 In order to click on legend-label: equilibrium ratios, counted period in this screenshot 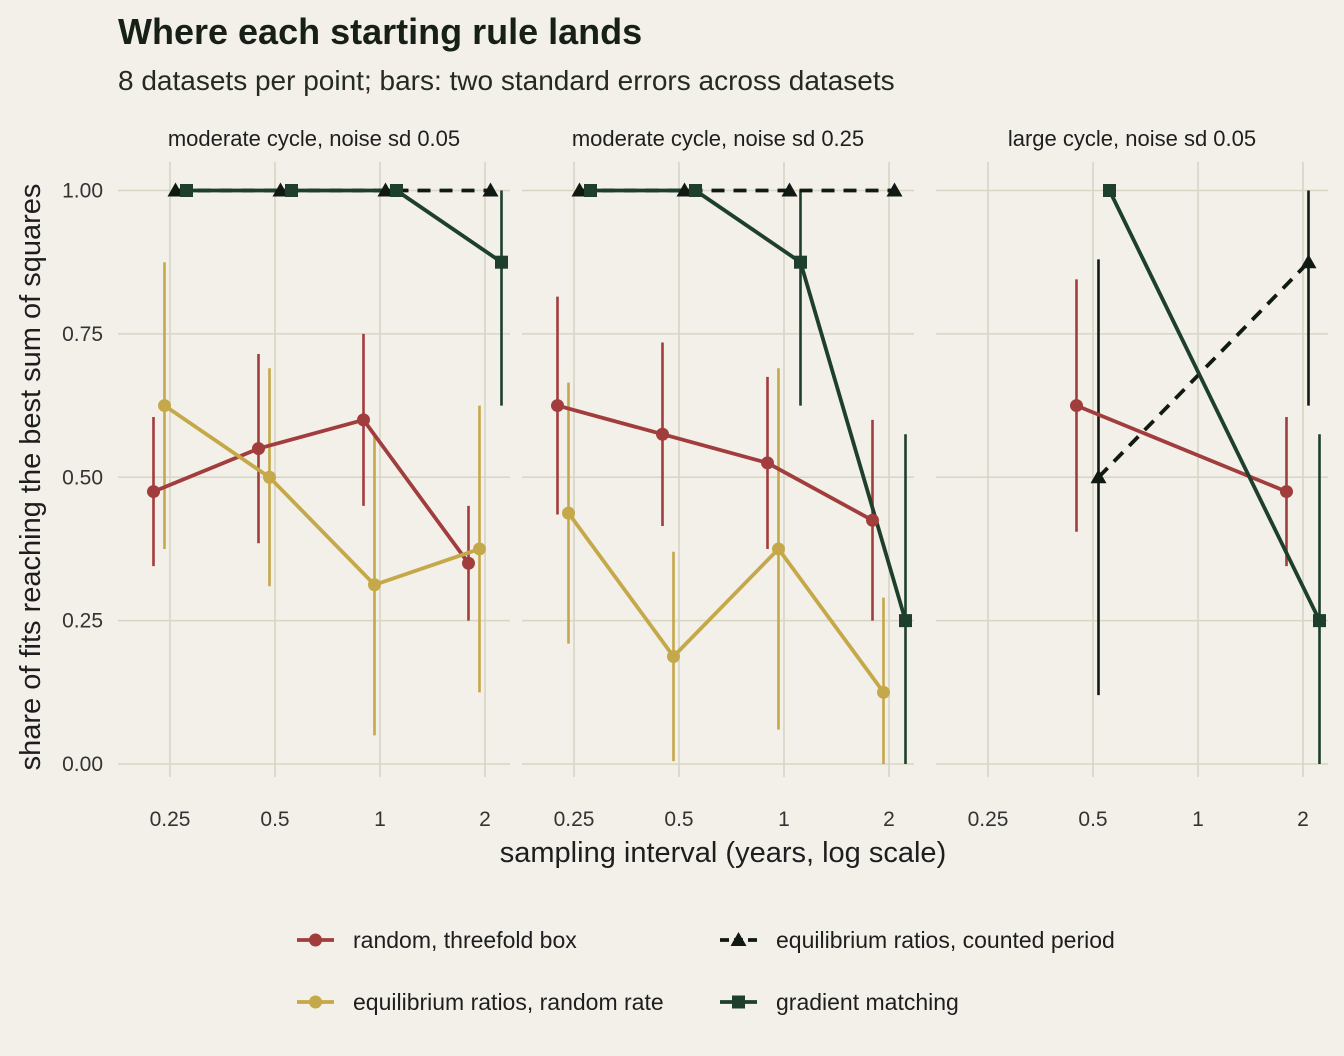, I will do `click(945, 940)`.